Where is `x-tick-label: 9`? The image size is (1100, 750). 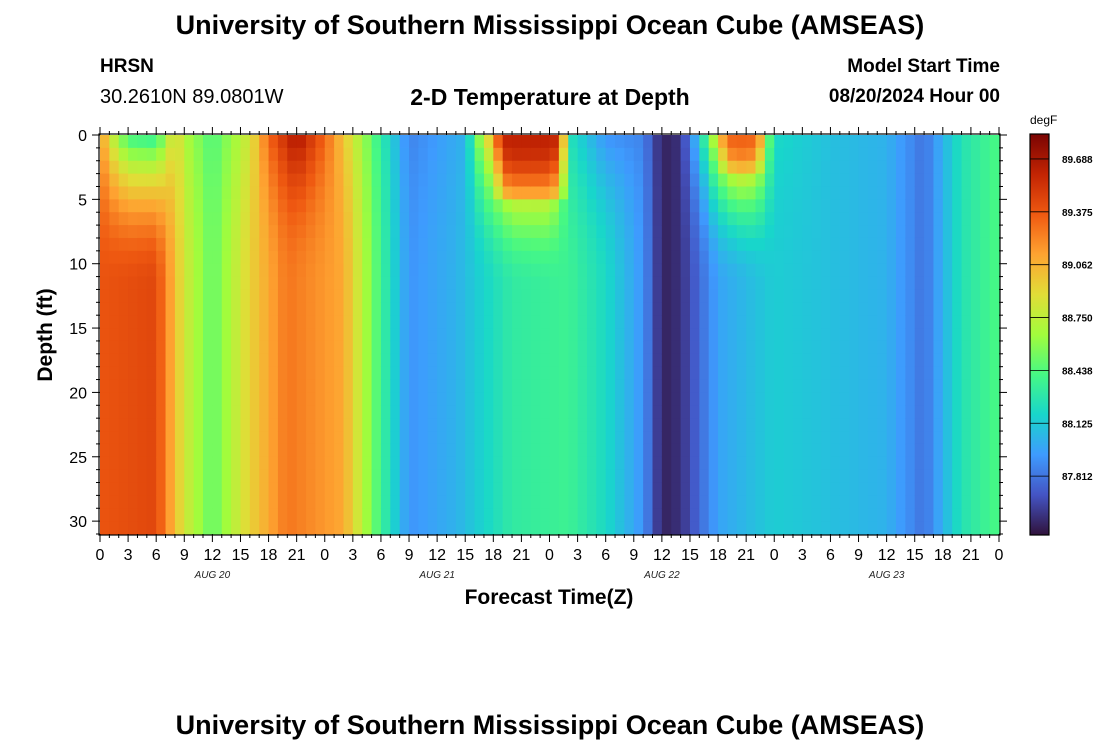
x-tick-label: 9 is located at coordinates (858, 555).